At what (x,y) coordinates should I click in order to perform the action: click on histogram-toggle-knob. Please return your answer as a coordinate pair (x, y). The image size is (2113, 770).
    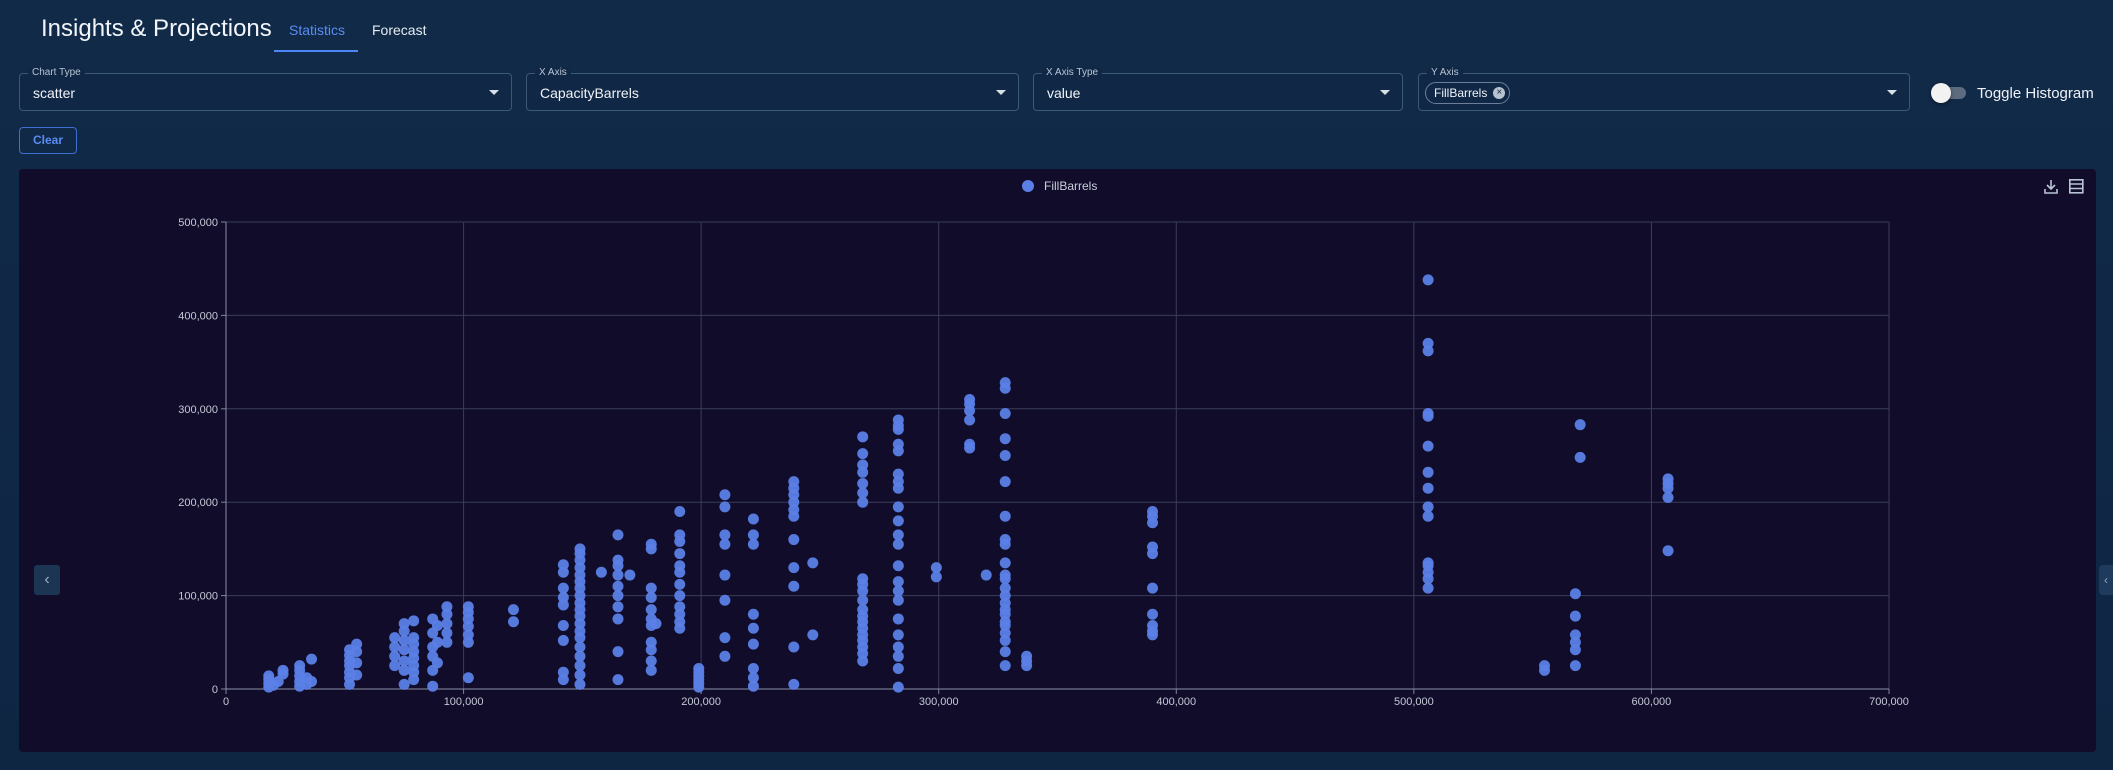
    Looking at the image, I should click on (1941, 93).